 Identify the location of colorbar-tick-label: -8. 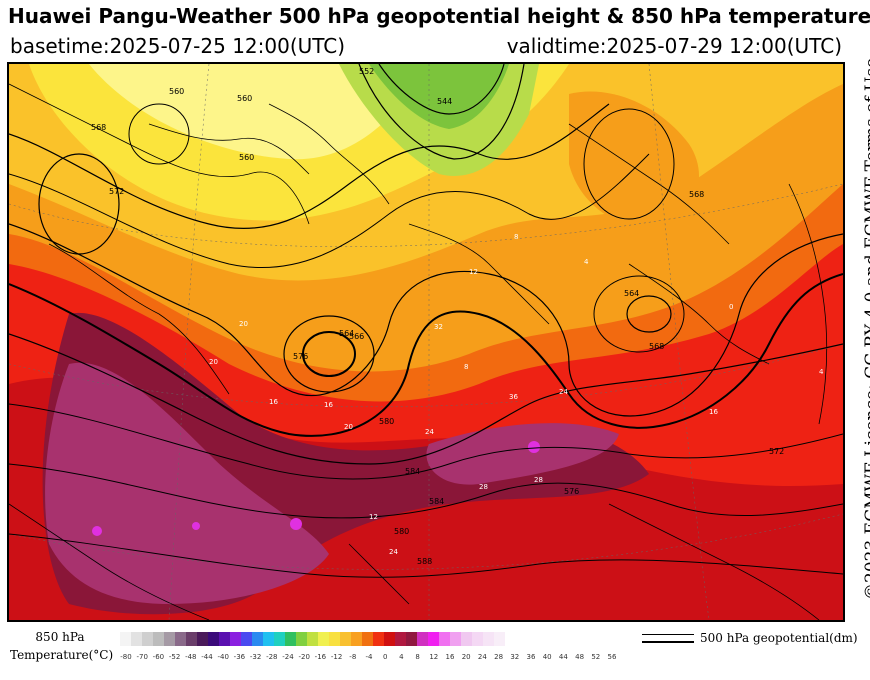
(353, 657).